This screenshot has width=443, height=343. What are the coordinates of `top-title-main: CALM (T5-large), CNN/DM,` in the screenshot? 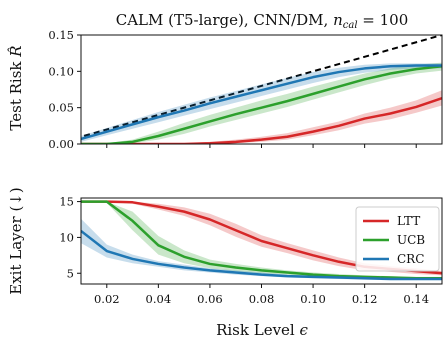 It's located at (224, 20).